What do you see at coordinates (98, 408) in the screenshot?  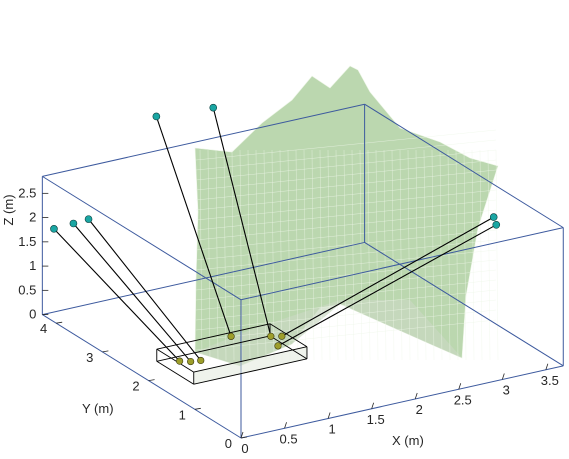 I see `y-axis-label: Y (m)` at bounding box center [98, 408].